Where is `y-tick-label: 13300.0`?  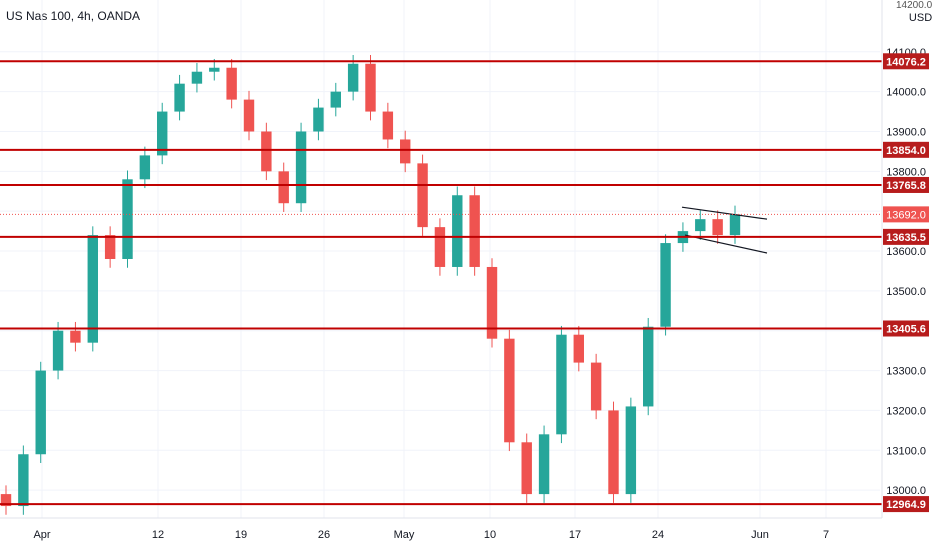
y-tick-label: 13300.0 is located at coordinates (906, 372).